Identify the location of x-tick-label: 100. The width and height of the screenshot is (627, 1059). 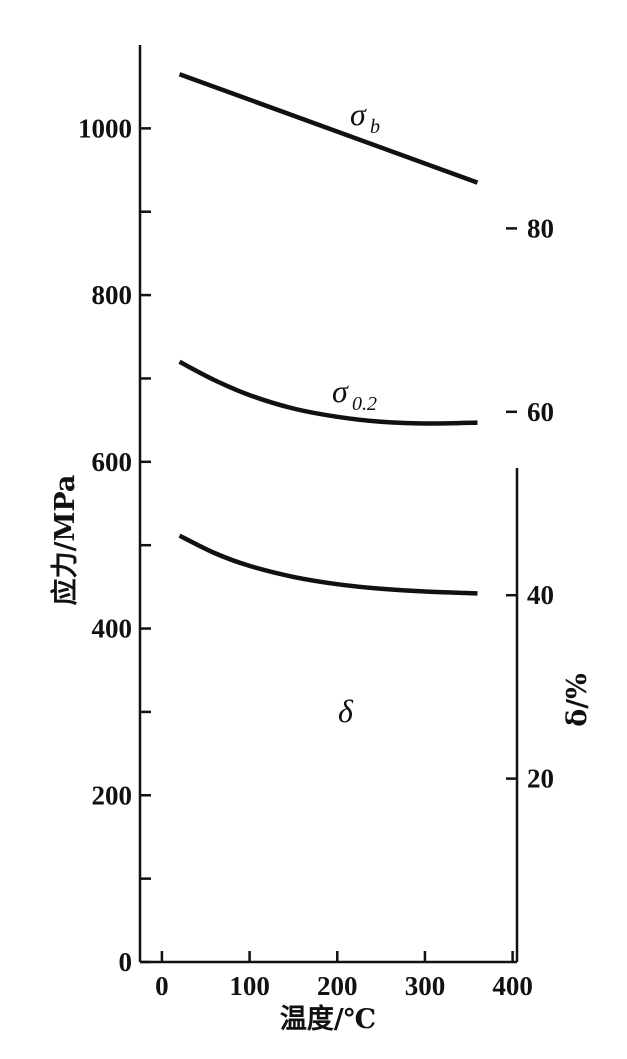
(249, 986).